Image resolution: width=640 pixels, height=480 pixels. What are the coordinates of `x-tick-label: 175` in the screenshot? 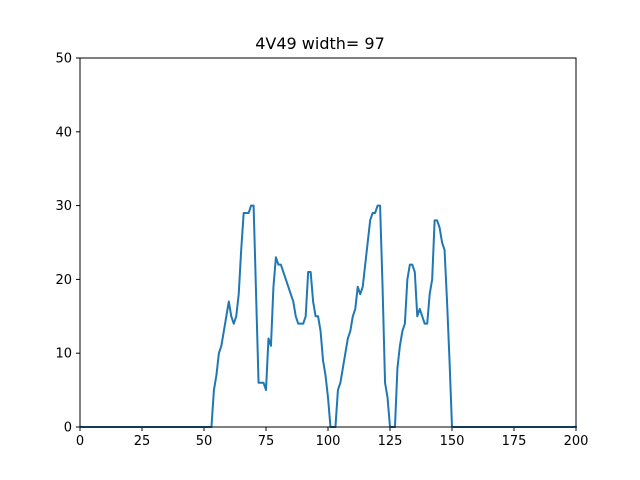 It's located at (514, 441).